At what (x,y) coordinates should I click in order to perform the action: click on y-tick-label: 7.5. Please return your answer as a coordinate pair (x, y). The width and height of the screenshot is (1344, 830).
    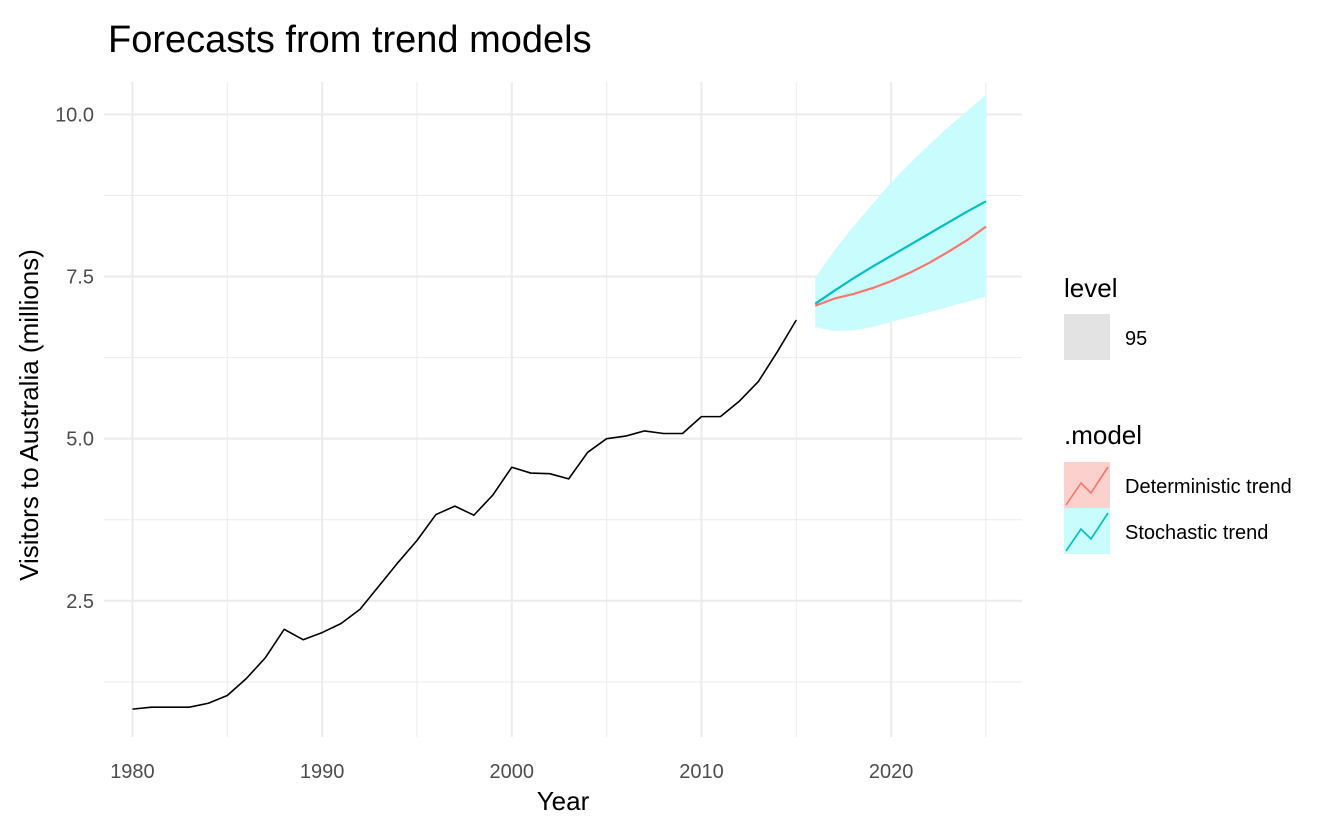
    Looking at the image, I should click on (80, 278).